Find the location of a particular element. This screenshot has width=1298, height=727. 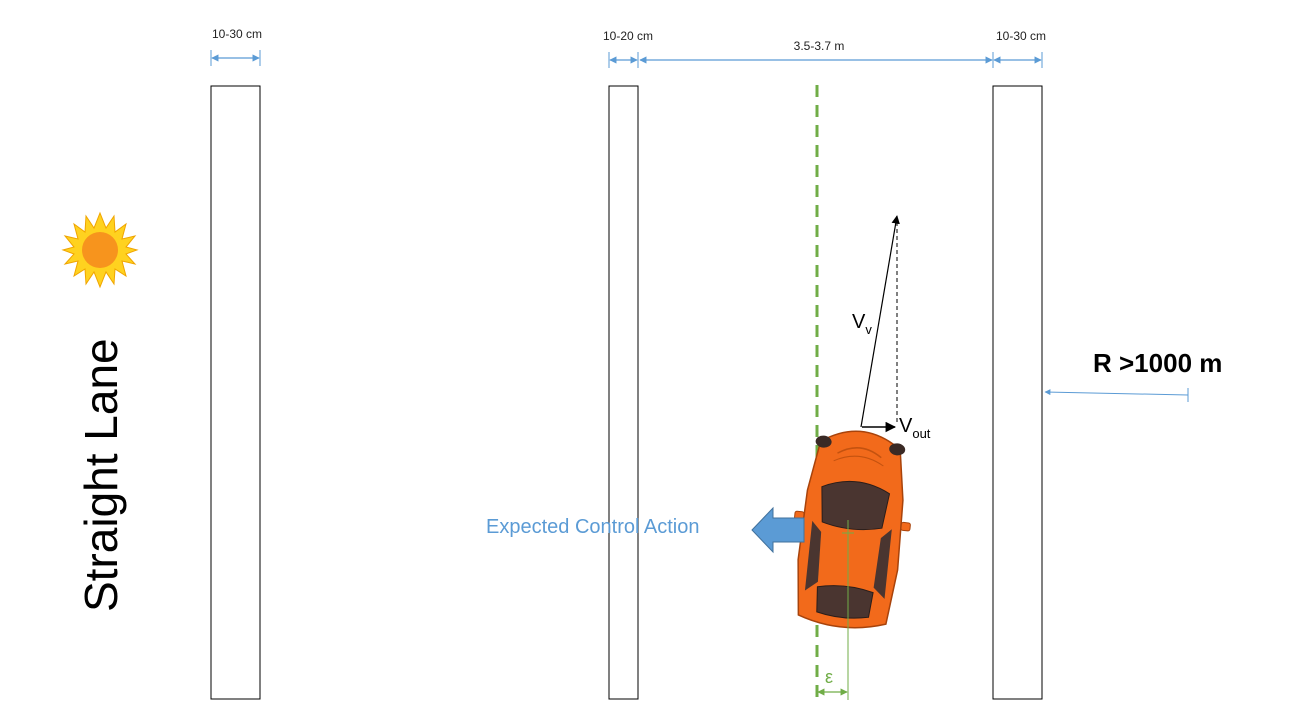

offset-symbol: ε is located at coordinates (829, 677).